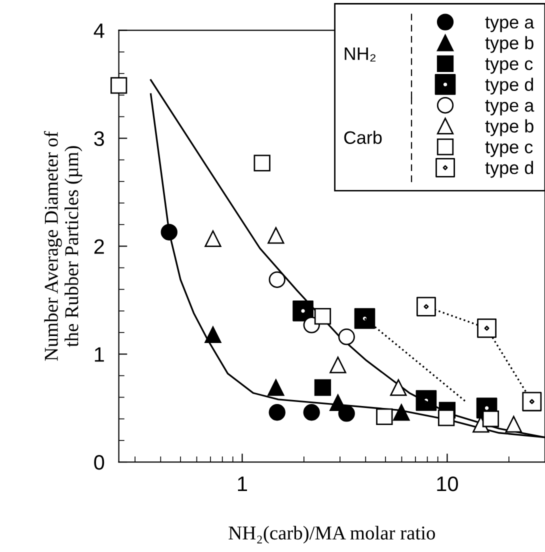 The image size is (545, 552). What do you see at coordinates (363, 137) in the screenshot?
I see `annotation: Carb` at bounding box center [363, 137].